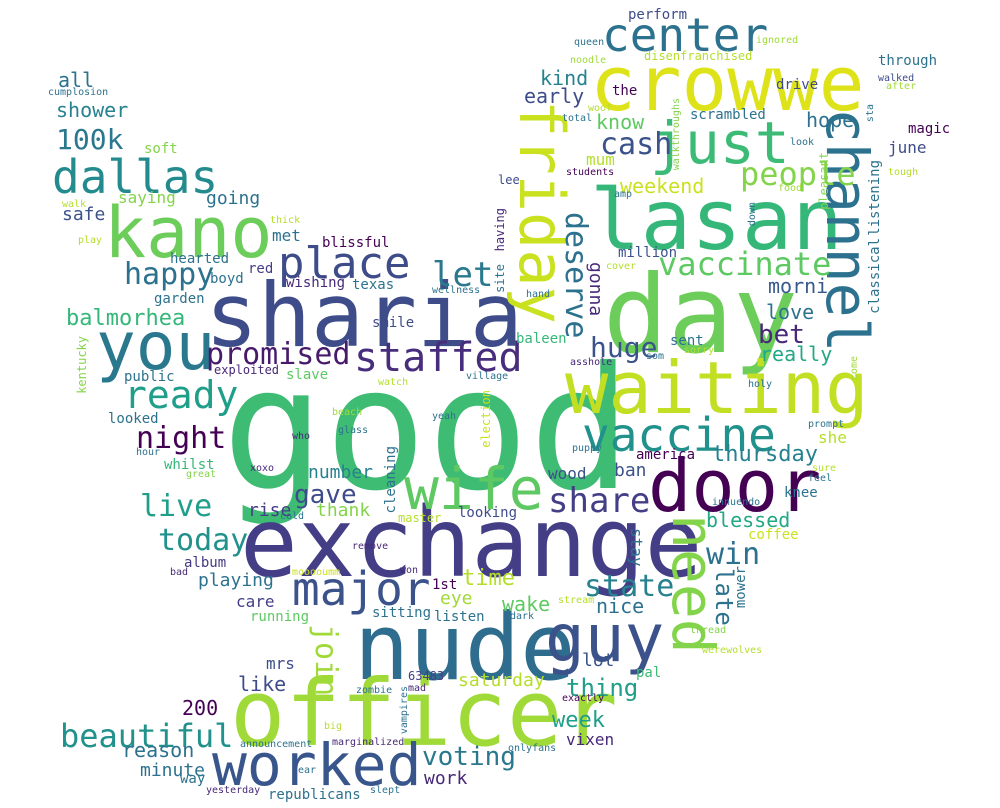 This screenshot has width=1000, height=808. What do you see at coordinates (353, 430) in the screenshot?
I see `word-glass: glass` at bounding box center [353, 430].